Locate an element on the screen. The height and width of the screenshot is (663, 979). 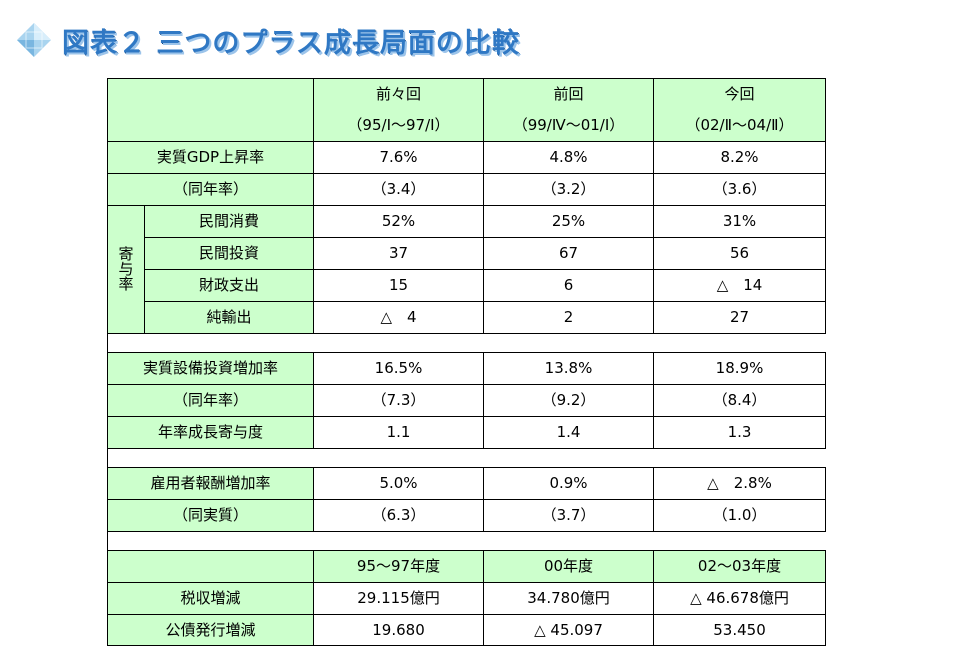
table-cell: 15 is located at coordinates (398, 285).